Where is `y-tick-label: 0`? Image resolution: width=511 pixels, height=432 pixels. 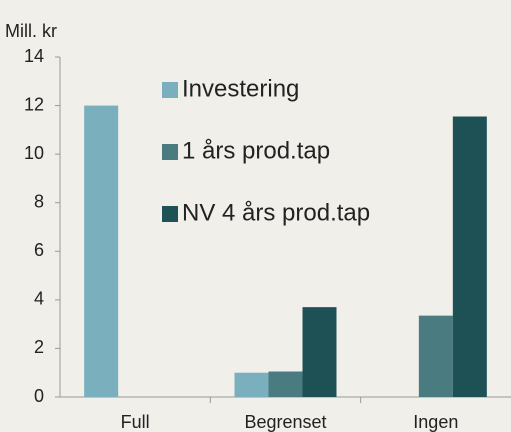 y-tick-label: 0 is located at coordinates (39, 396).